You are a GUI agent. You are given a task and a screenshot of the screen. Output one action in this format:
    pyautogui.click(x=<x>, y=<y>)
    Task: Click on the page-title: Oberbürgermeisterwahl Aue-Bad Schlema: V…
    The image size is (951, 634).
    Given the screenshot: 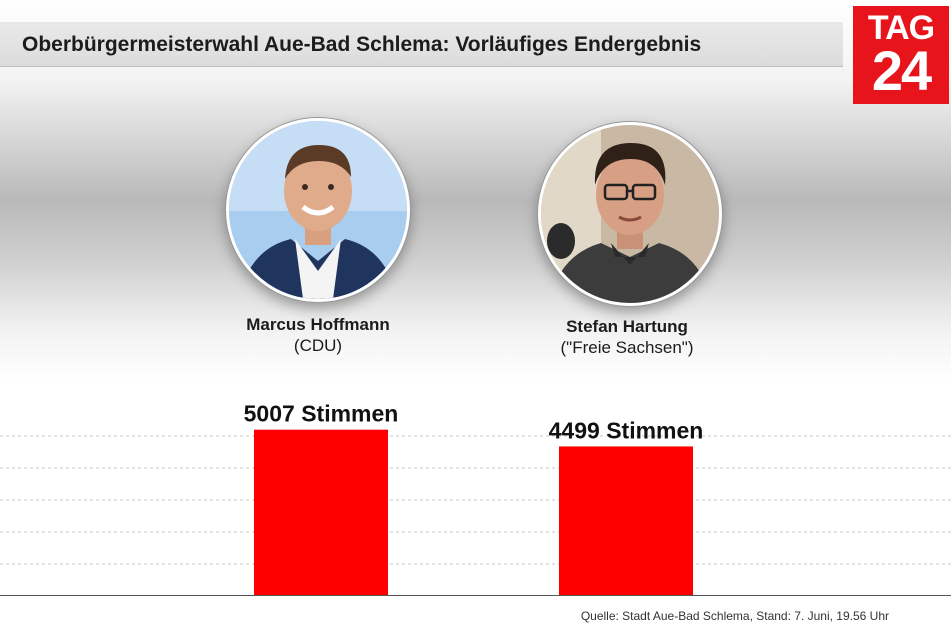 What is the action you would take?
    pyautogui.click(x=362, y=44)
    